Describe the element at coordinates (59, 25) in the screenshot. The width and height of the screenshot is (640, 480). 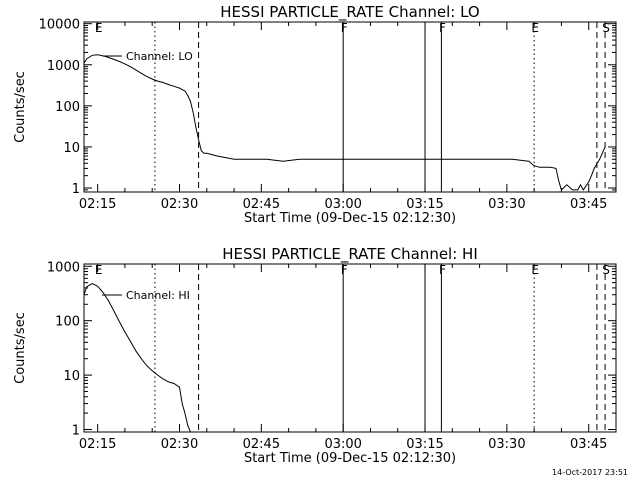
I see `y-tick-label: 10000` at that location.